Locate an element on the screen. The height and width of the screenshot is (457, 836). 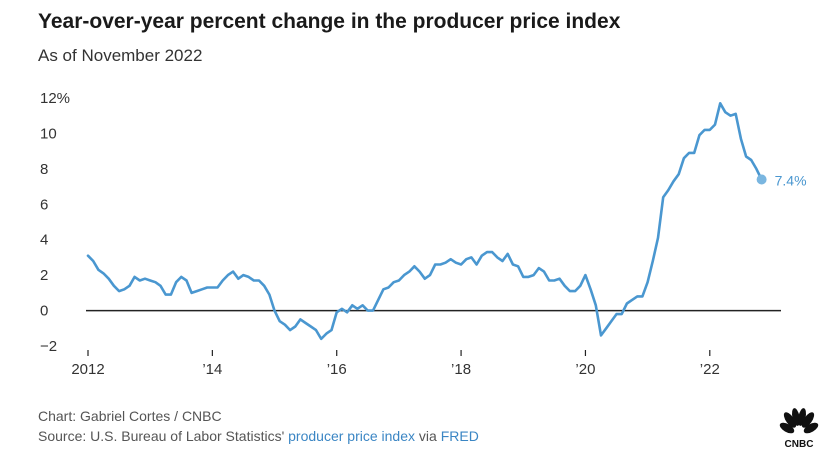
peacock-feathers-icon is located at coordinates (799, 421).